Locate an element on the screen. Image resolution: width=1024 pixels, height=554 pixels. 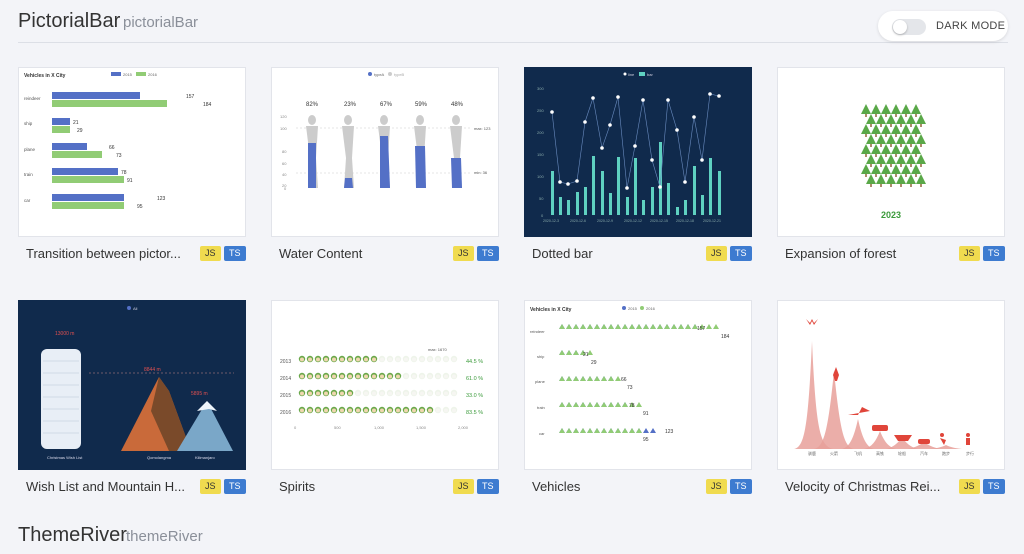
svg-text: 5895 m is located at coordinates (199, 394).